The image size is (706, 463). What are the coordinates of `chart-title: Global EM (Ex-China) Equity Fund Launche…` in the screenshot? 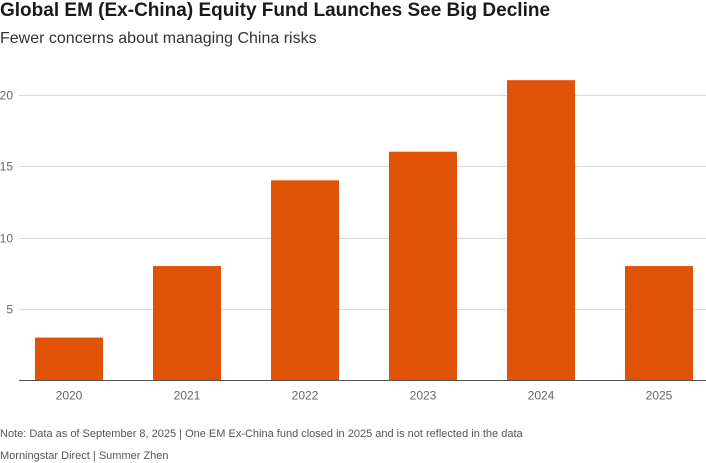 It's located at (275, 10).